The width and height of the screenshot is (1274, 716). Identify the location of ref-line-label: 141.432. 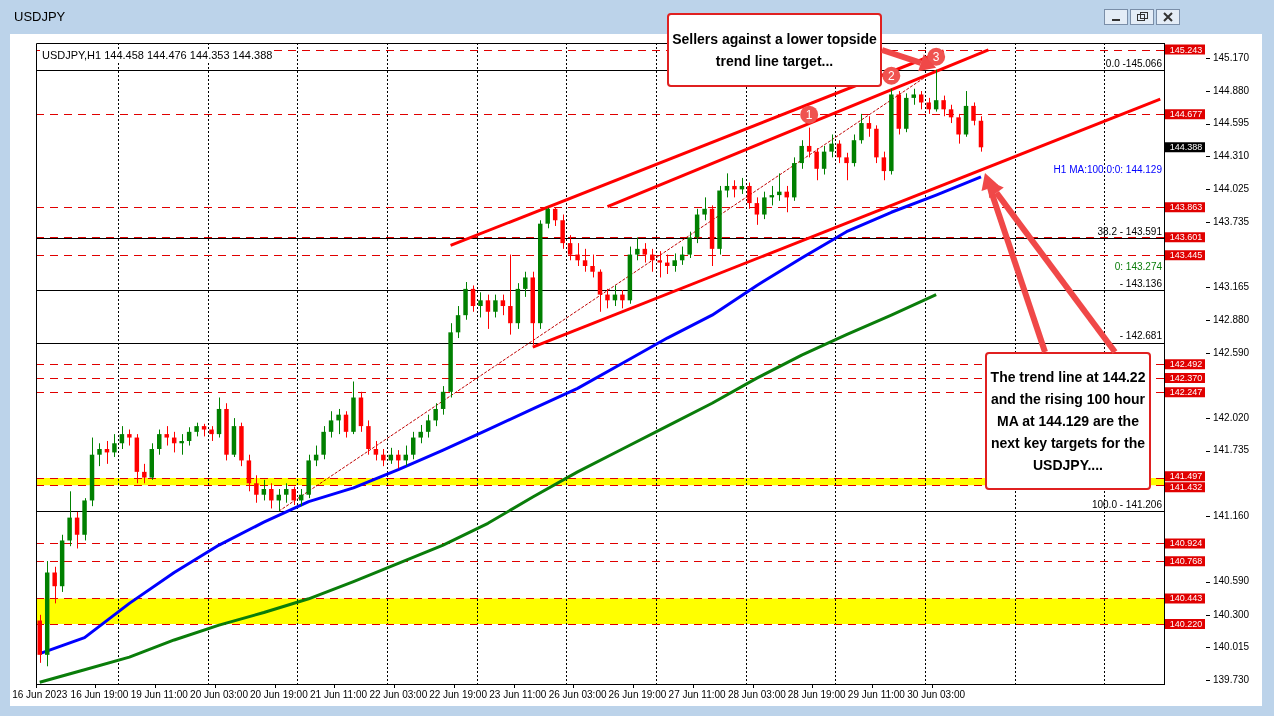
(1186, 487).